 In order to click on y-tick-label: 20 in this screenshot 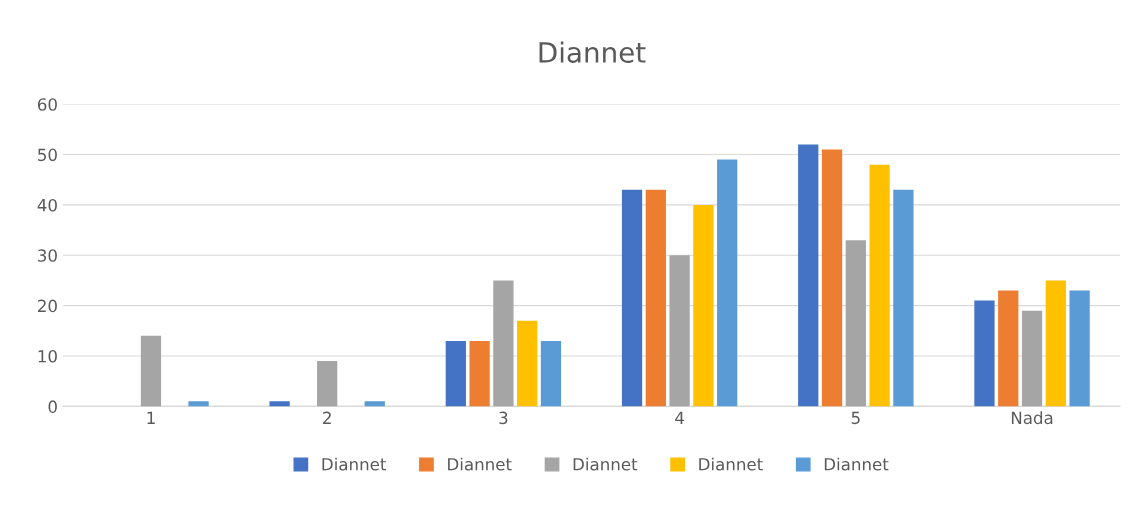, I will do `click(47, 306)`.